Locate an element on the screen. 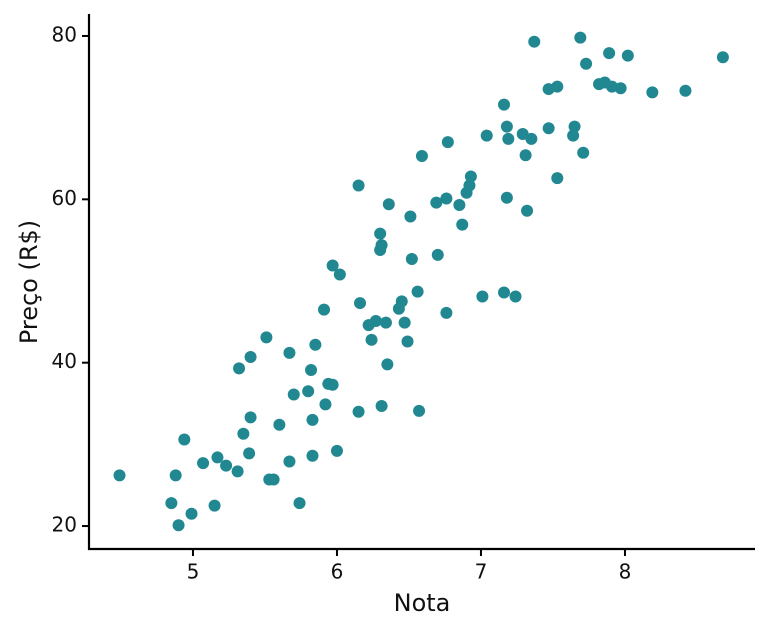 The height and width of the screenshot is (633, 768). x-tick-label: 7 is located at coordinates (481, 572).